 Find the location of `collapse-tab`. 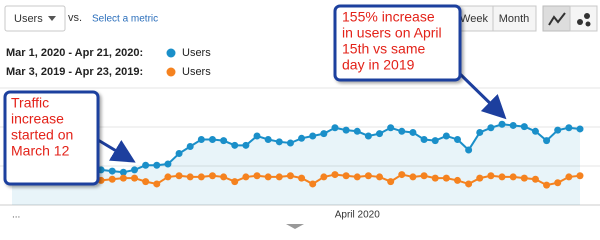

collapse-tab is located at coordinates (295, 226).